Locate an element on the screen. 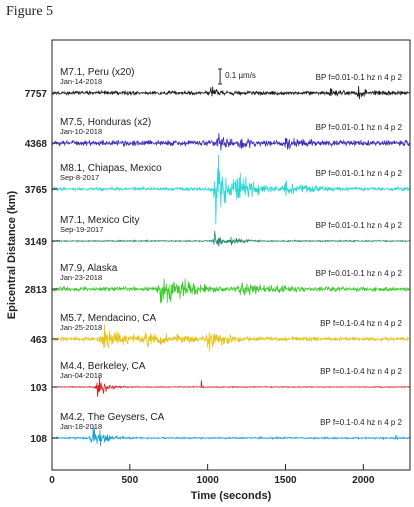 The width and height of the screenshot is (414, 507). event-name-label: M5.7, Mendacino, CA is located at coordinates (108, 318).